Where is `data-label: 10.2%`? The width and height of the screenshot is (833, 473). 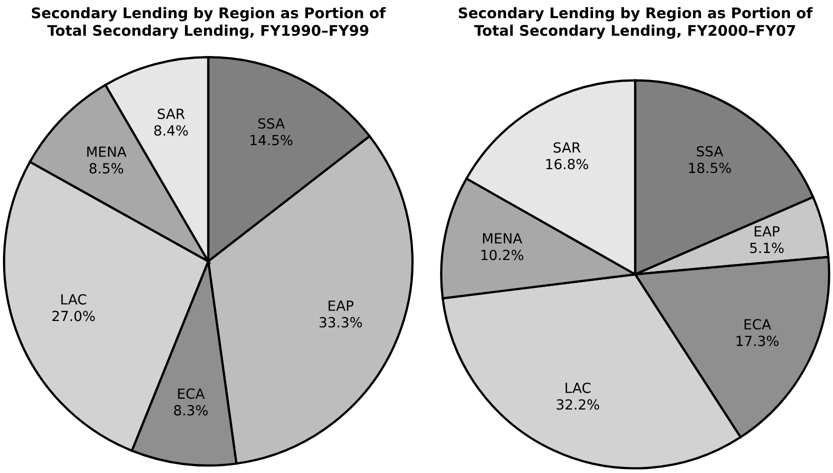
data-label: 10.2% is located at coordinates (502, 255).